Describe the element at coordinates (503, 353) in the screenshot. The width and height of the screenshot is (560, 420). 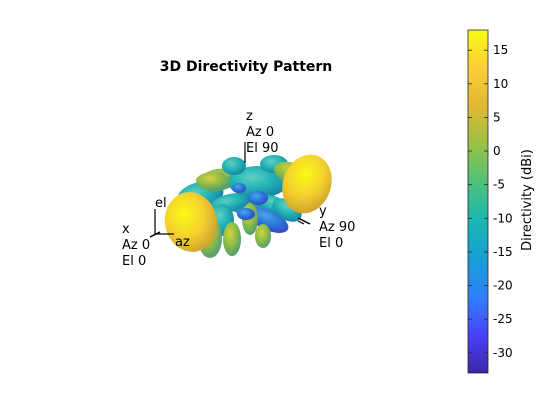
I see `colorbar-tick-label: -30` at that location.